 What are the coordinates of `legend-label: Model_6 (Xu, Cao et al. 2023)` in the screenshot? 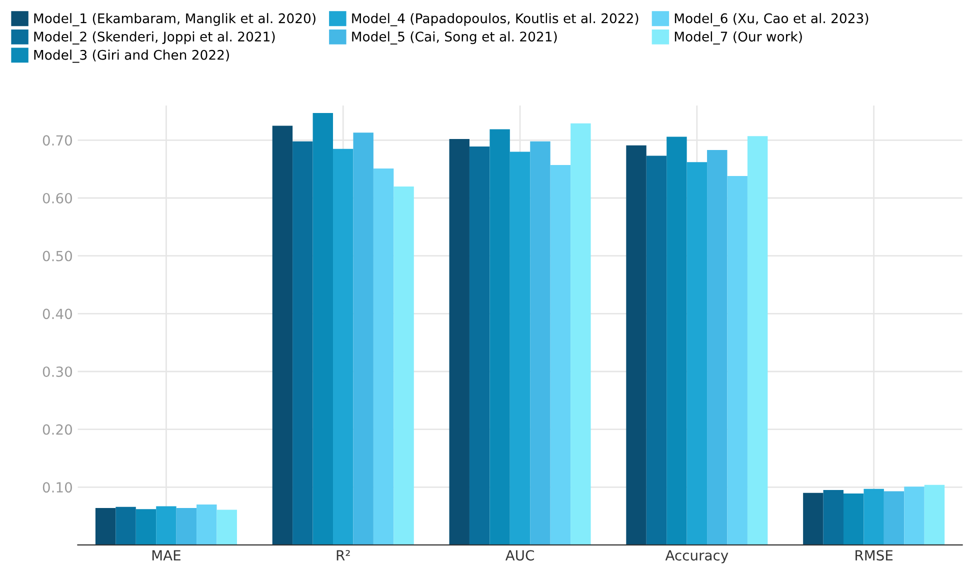 It's located at (771, 19).